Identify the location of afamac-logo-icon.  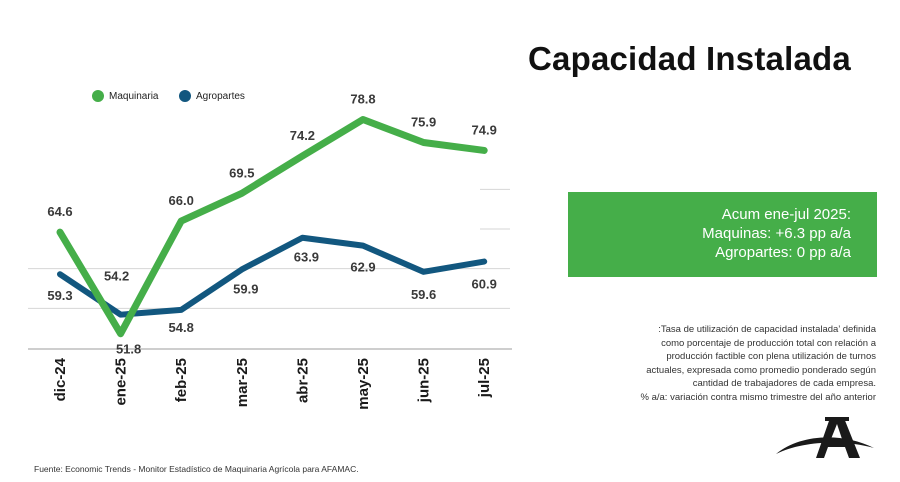
(825, 437).